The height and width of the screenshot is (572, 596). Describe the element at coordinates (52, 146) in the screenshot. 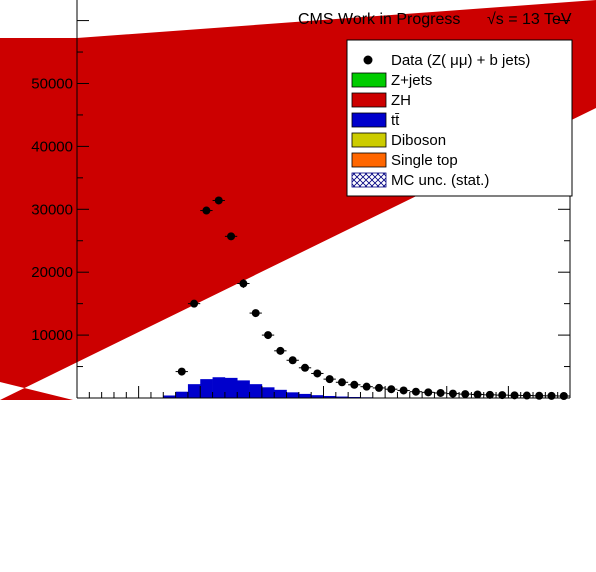

I see `y-tick-label: 40000` at that location.